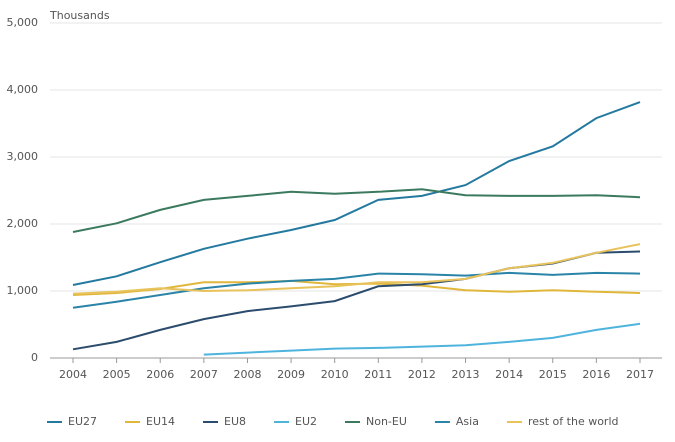 The image size is (675, 442). I want to click on legend-label: EU2, so click(306, 421).